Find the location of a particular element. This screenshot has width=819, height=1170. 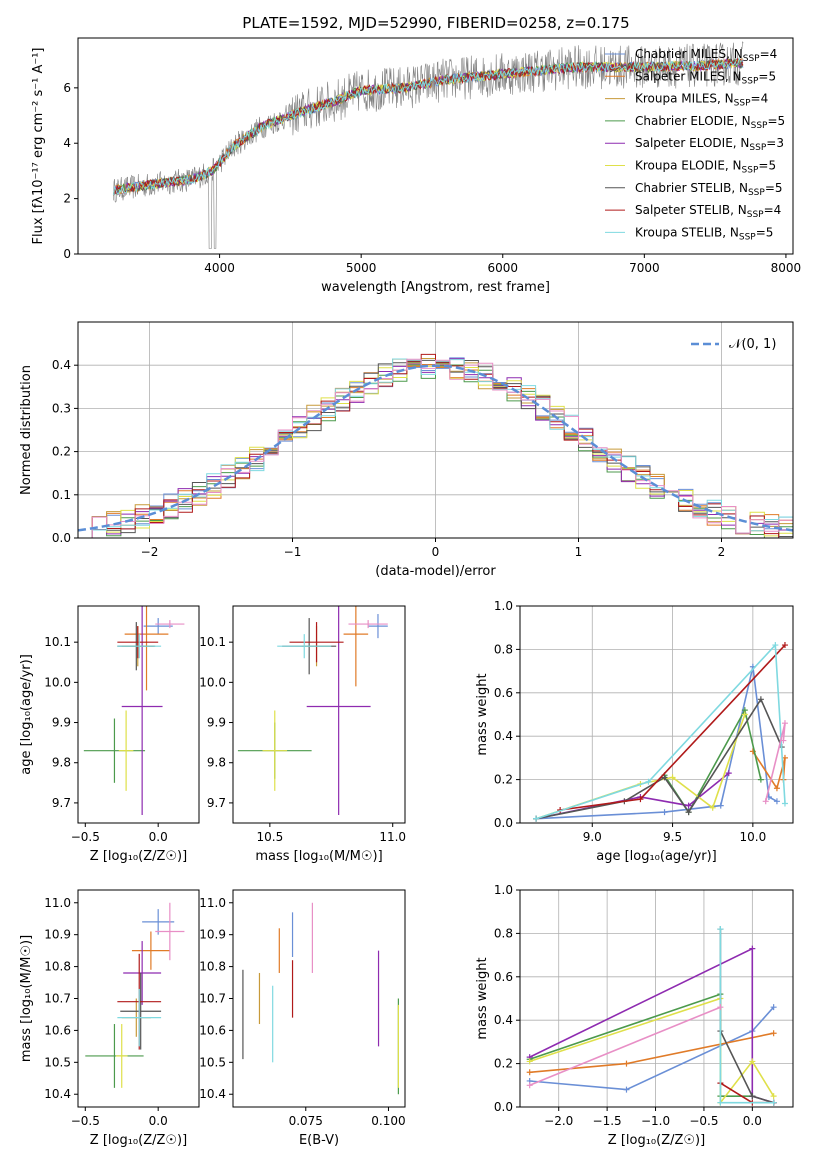

y-axis-label: mass weight is located at coordinates (482, 714).